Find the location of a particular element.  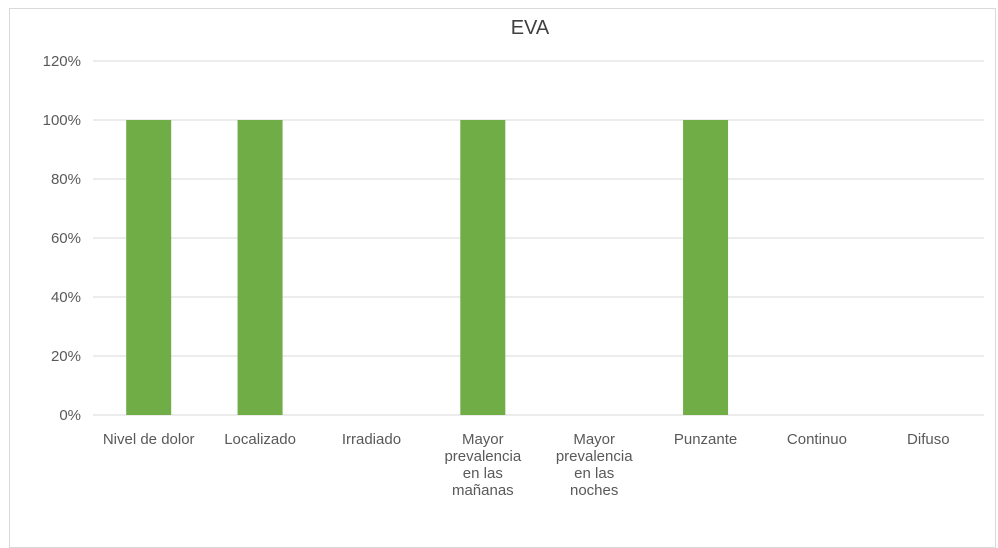

x-category-label: Mayor prevalencia en las mañanas is located at coordinates (482, 465).